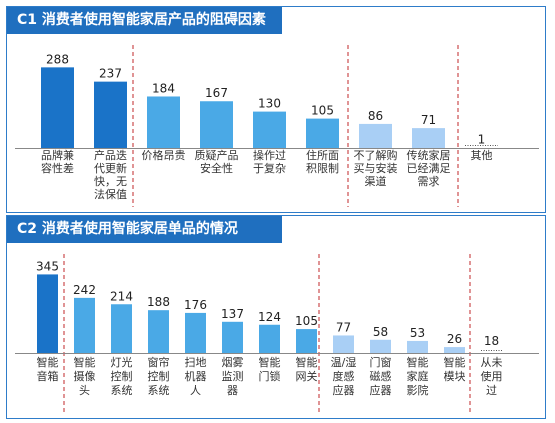 The height and width of the screenshot is (423, 555). What do you see at coordinates (375, 116) in the screenshot?
I see `data-label: 86` at bounding box center [375, 116].